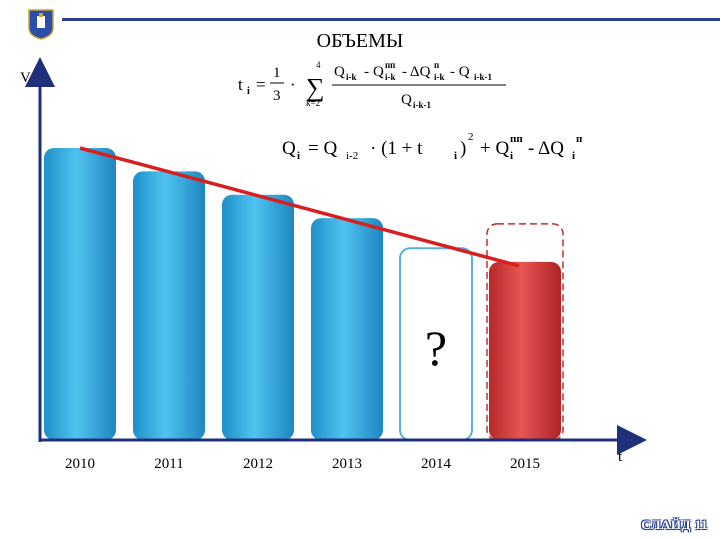  Describe the element at coordinates (483, 77) in the screenshot. I see `f1-num-d-sub: i-k-1` at that location.